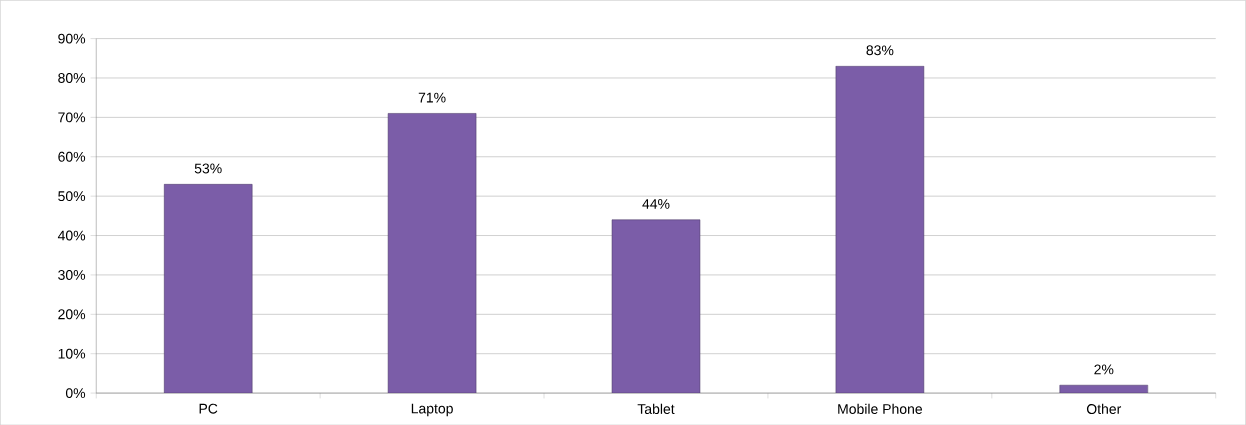 The width and height of the screenshot is (1246, 425). Describe the element at coordinates (72, 156) in the screenshot. I see `y-tick-label: 60%` at that location.